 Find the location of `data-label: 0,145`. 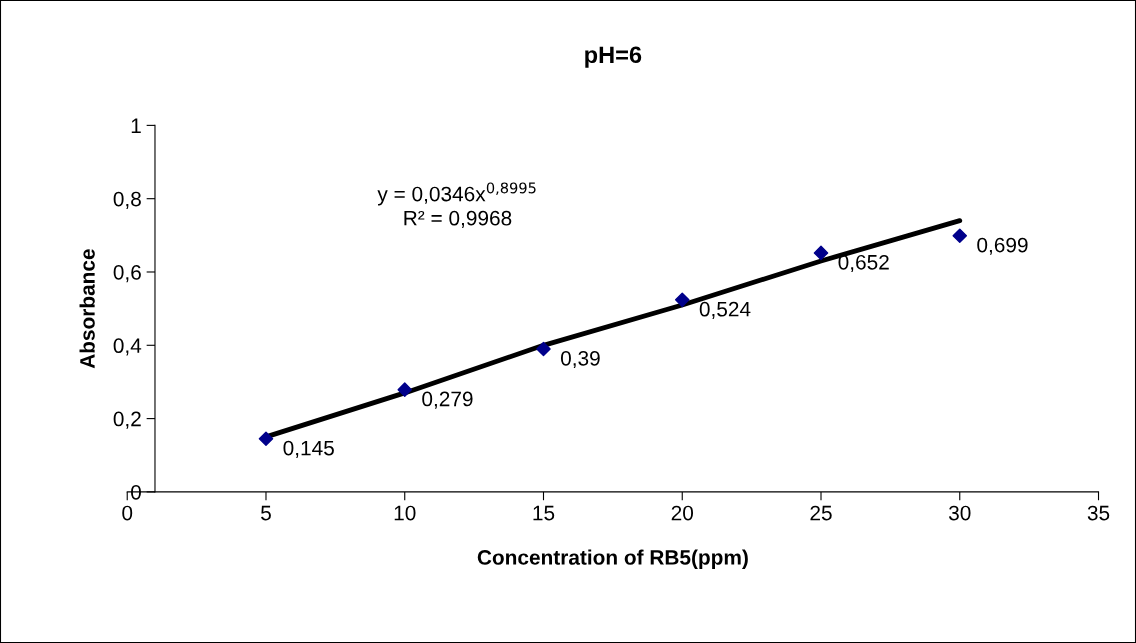

data-label: 0,145 is located at coordinates (308, 449).